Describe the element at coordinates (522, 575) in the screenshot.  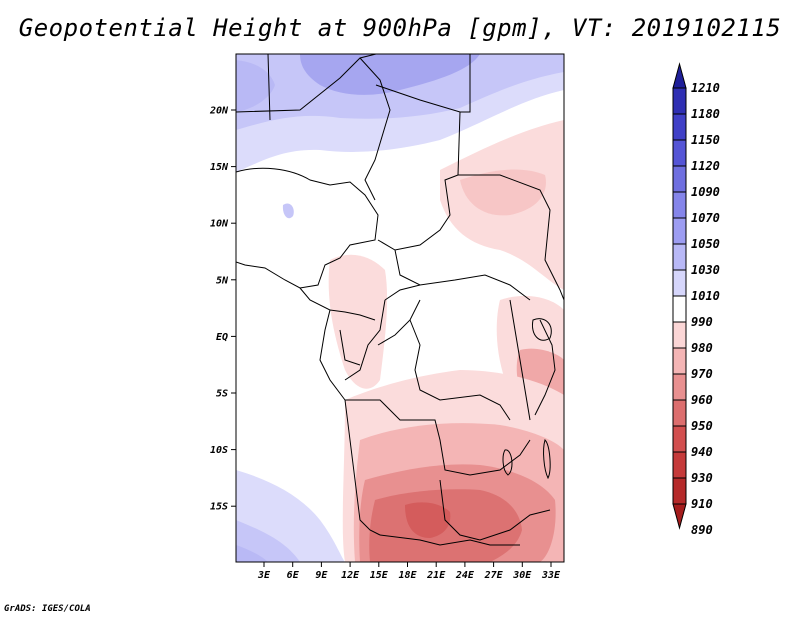
I see `lon-label: 30E` at that location.